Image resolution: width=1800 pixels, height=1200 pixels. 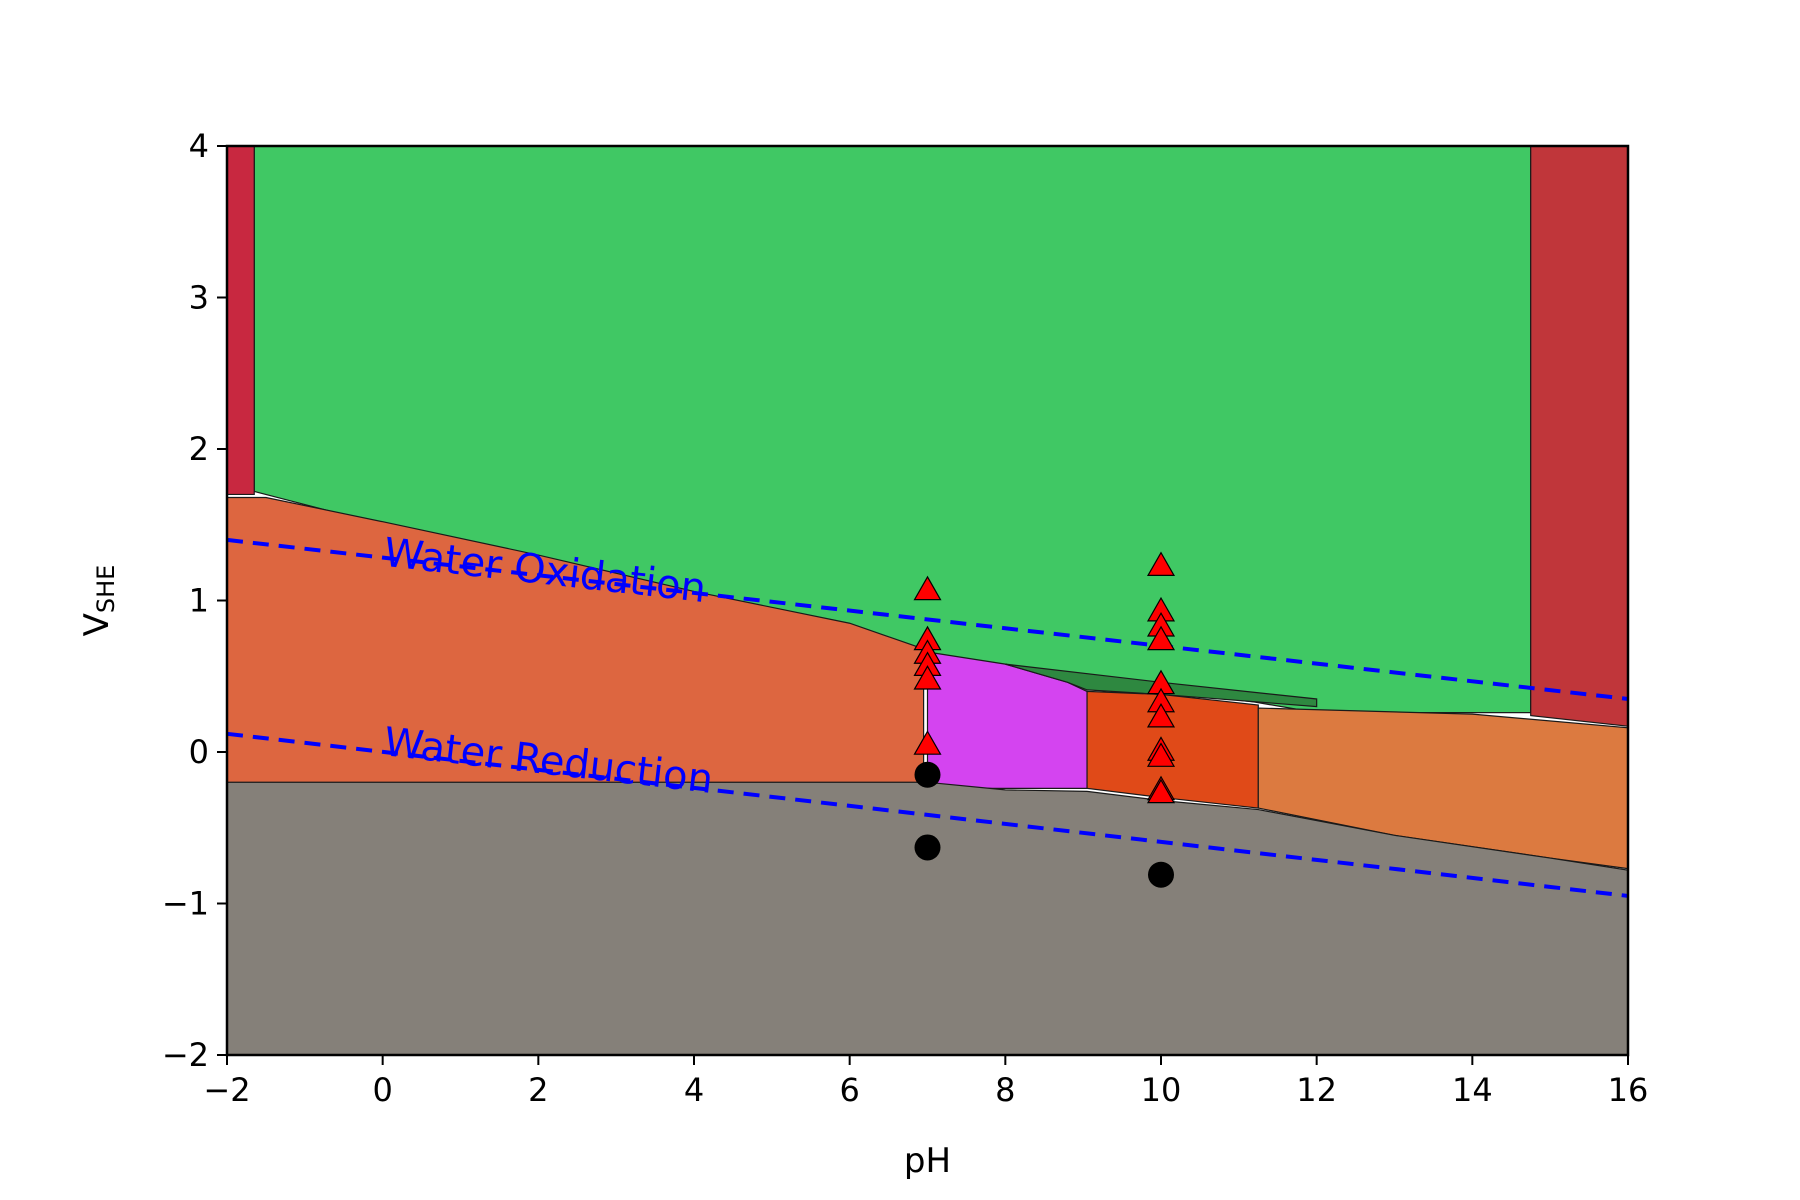 I want to click on x-tick-label: 10, so click(x=1161, y=1090).